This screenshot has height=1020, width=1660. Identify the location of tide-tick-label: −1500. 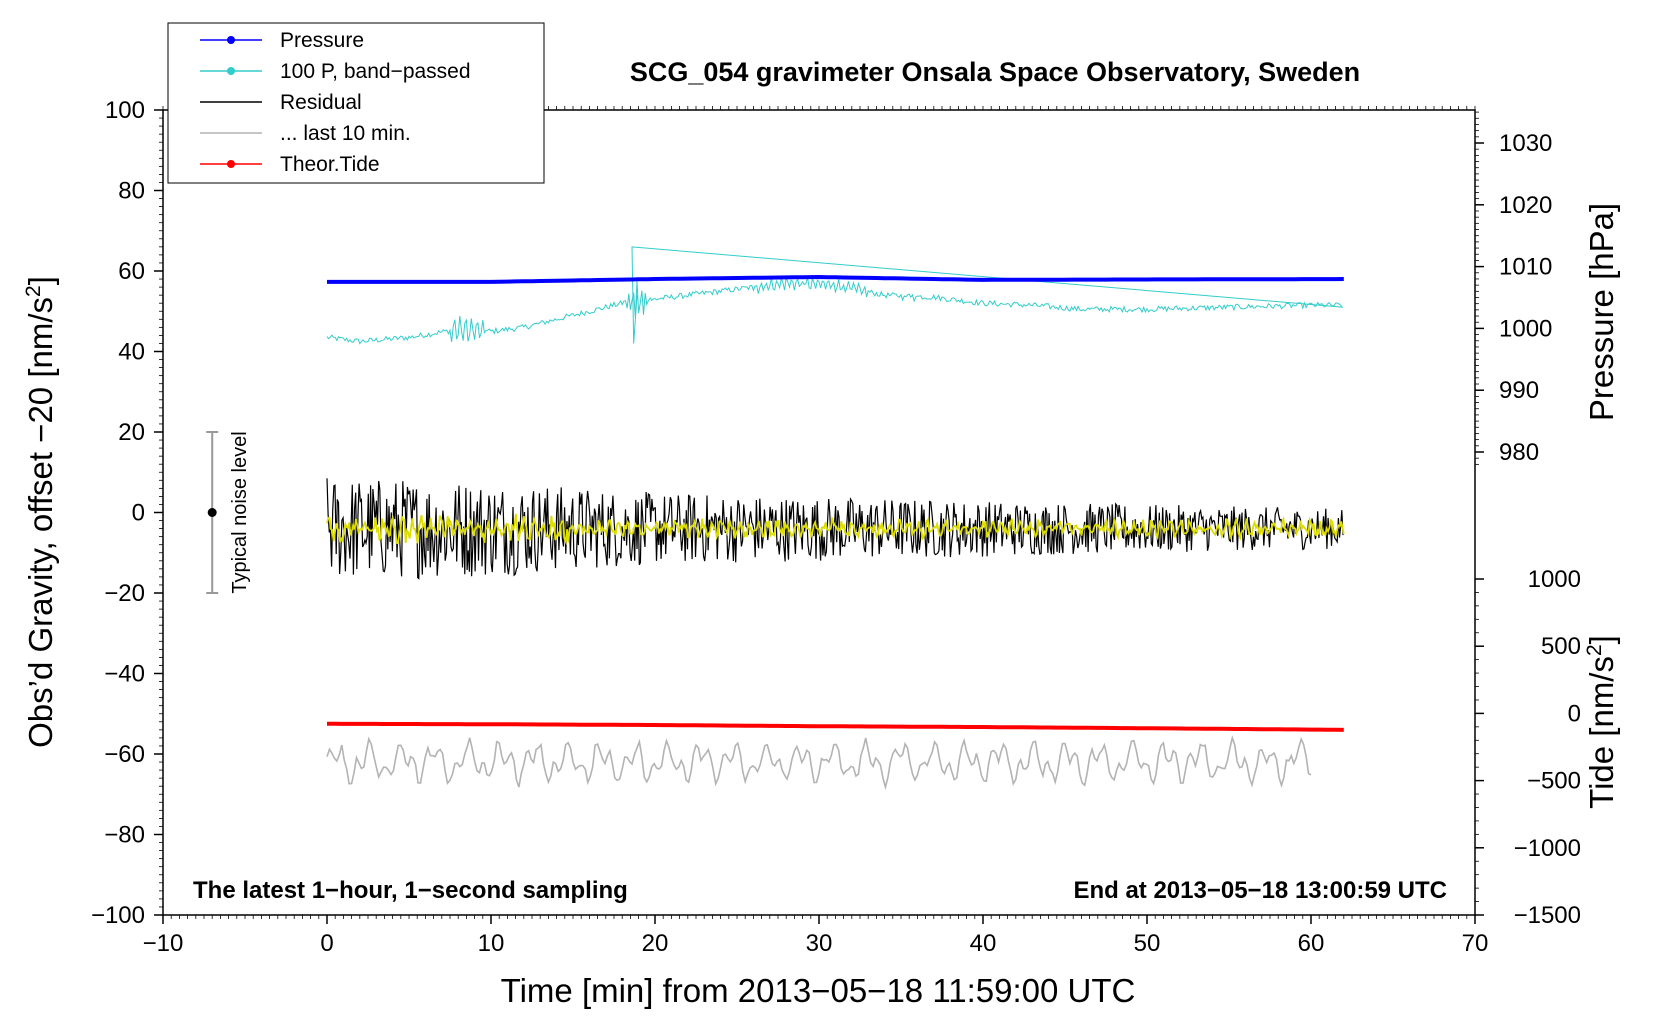
(1547, 915).